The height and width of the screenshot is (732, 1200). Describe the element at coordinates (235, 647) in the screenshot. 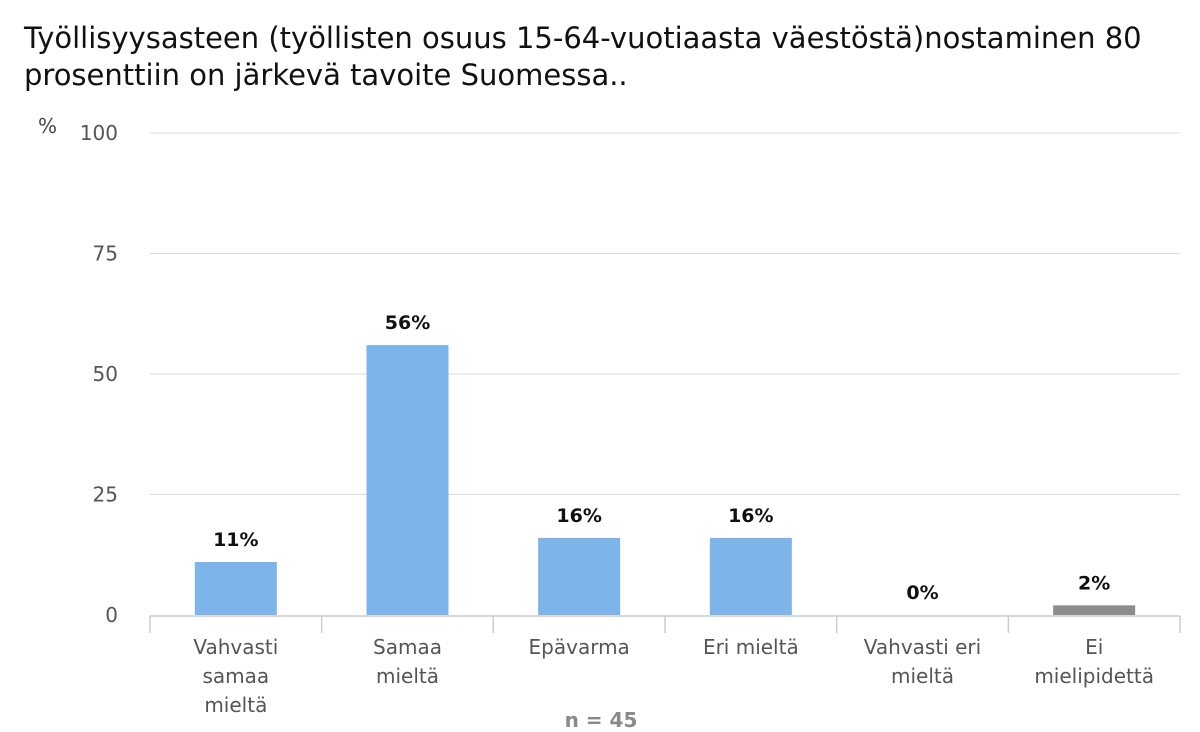

I see `x-tick-label-line: Vahvasti` at that location.